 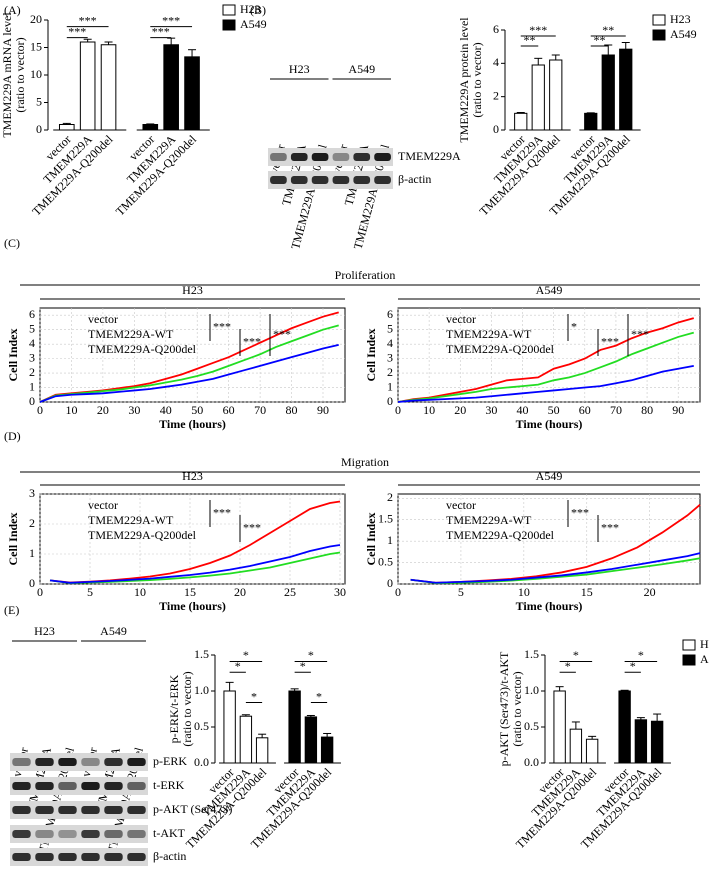 What do you see at coordinates (461, 505) in the screenshot?
I see `legend-label: vector` at bounding box center [461, 505].